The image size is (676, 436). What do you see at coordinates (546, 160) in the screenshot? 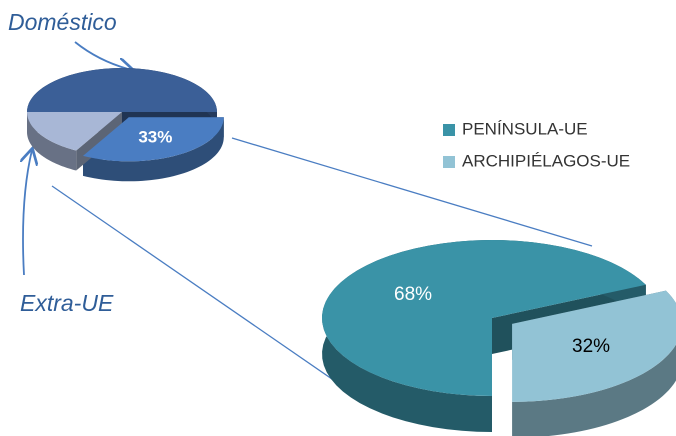
I see `legend-label: ARCHIPIÉLAGOS-UE` at bounding box center [546, 160].